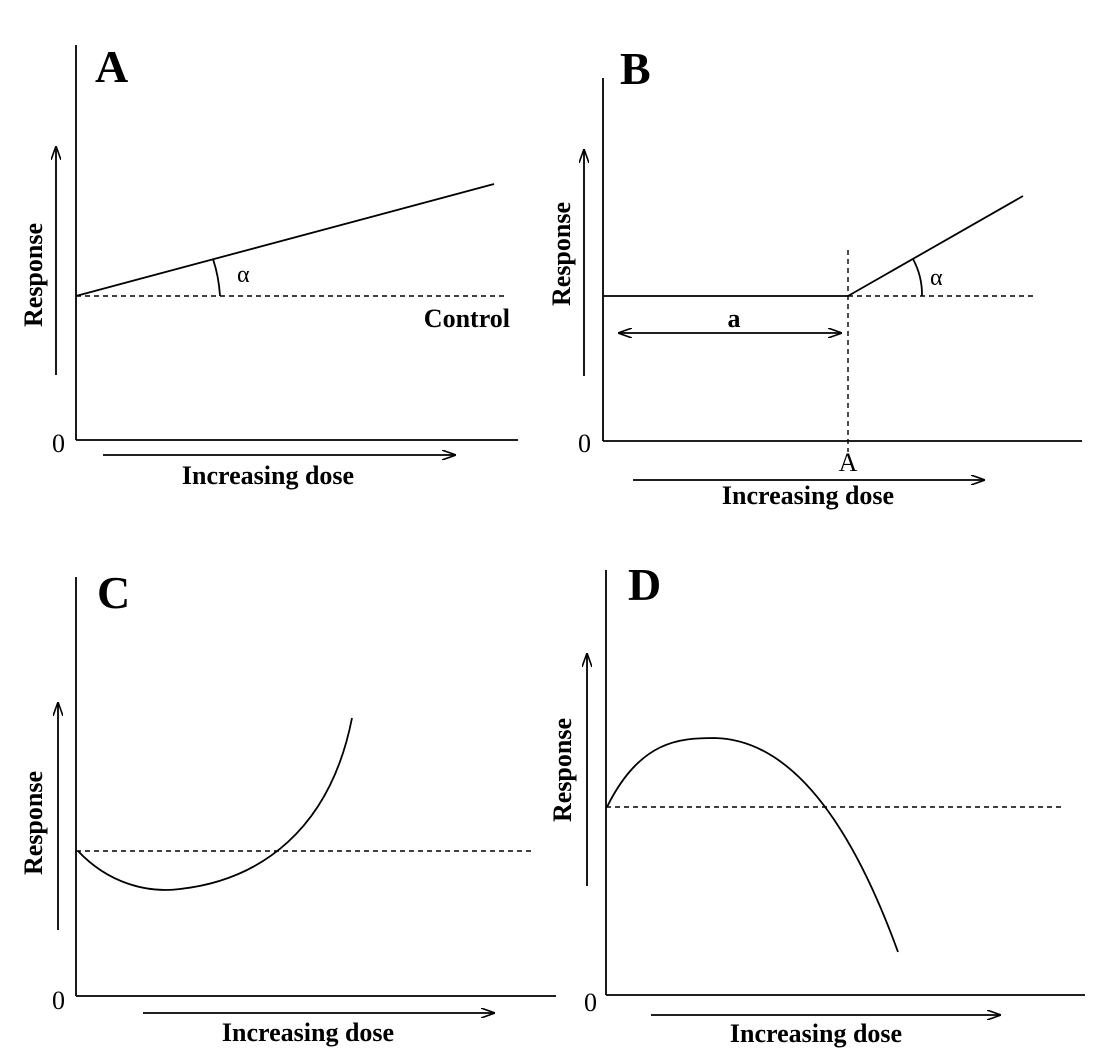 The width and height of the screenshot is (1110, 1062). What do you see at coordinates (590, 1002) in the screenshot?
I see `panel-d-origin: 0` at bounding box center [590, 1002].